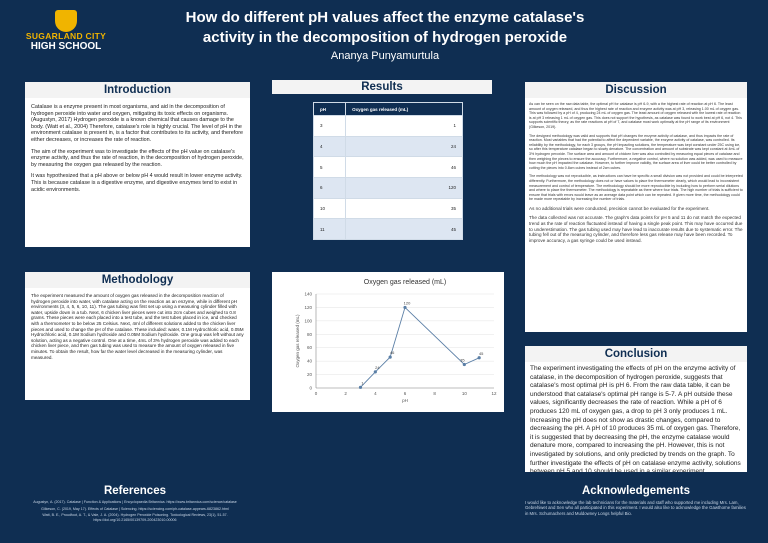 This screenshot has width=768, height=543. I want to click on x-tick-label: 4, so click(375, 393).